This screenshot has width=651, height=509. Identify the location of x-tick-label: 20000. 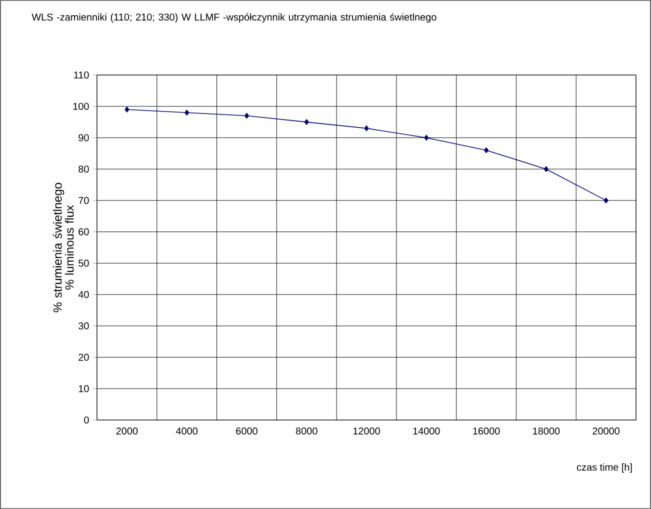
(606, 431).